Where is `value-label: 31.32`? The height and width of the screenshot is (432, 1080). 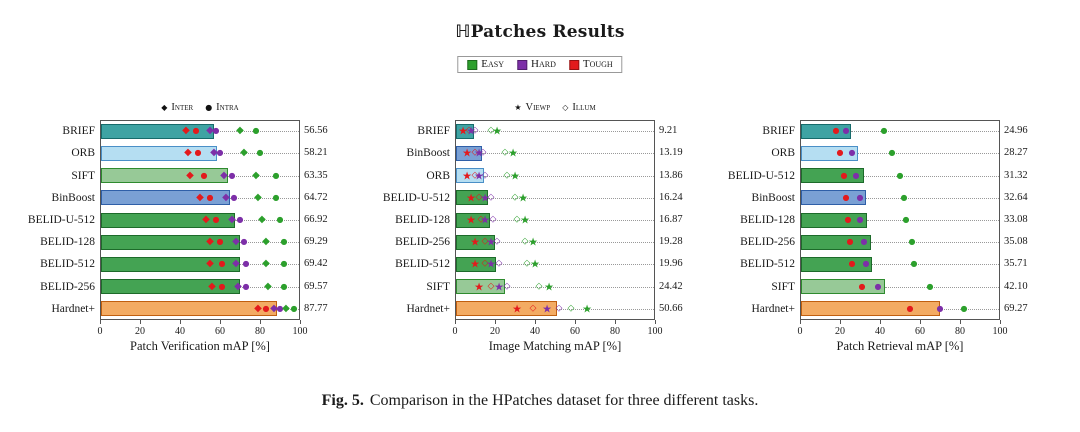
value-label: 31.32 is located at coordinates (1016, 175).